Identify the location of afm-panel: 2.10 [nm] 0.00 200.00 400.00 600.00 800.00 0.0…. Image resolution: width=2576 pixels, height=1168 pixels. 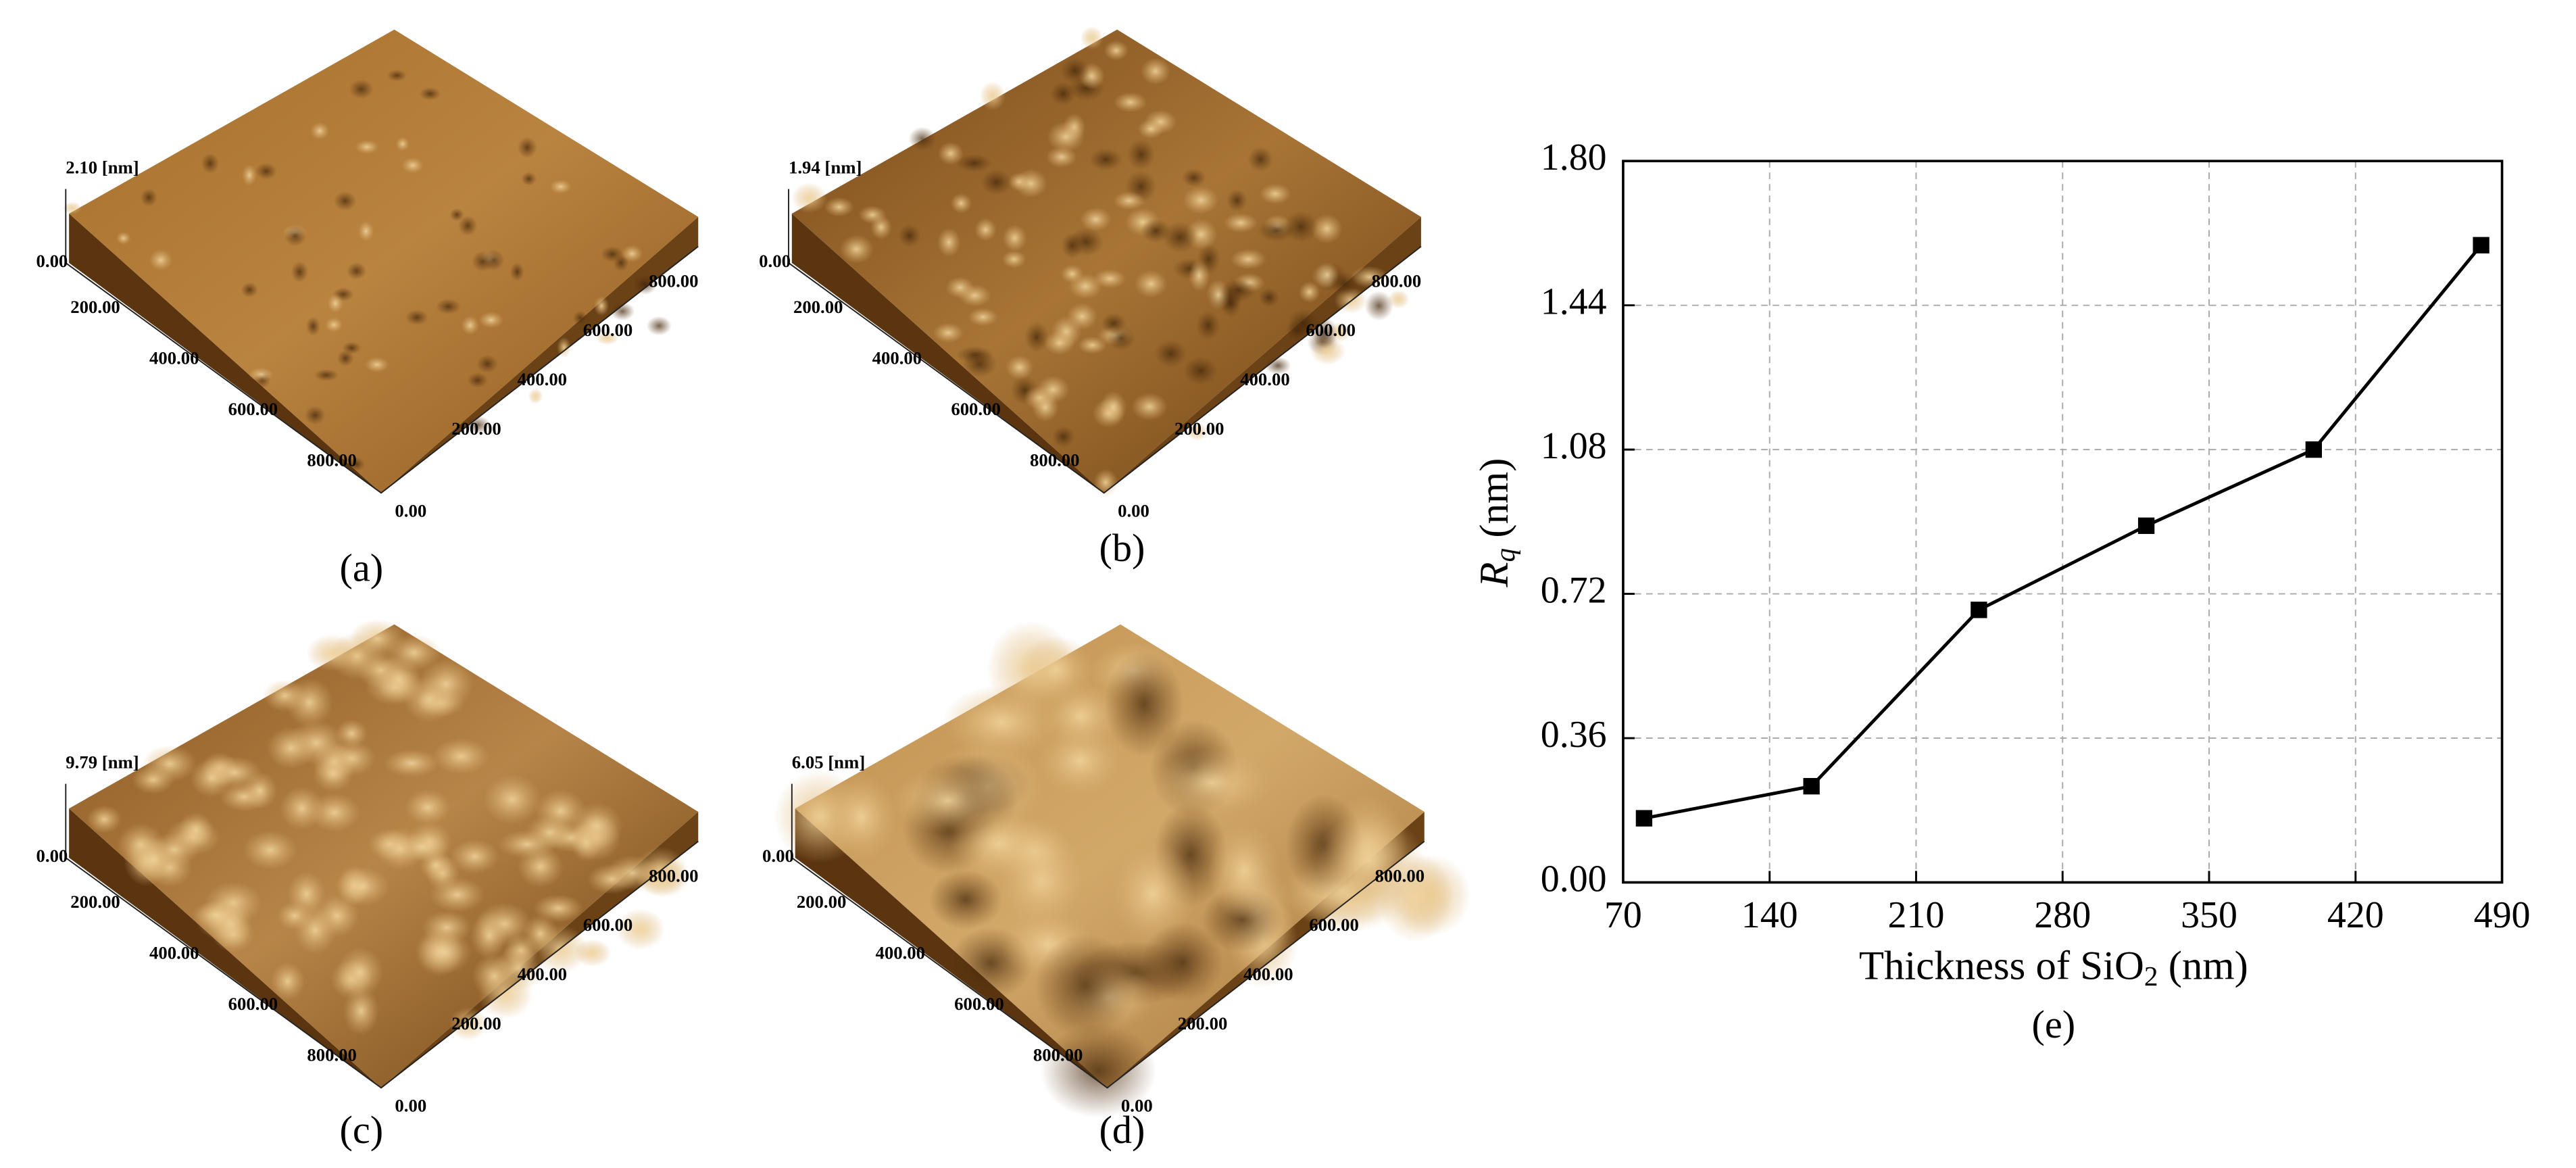
(368, 275).